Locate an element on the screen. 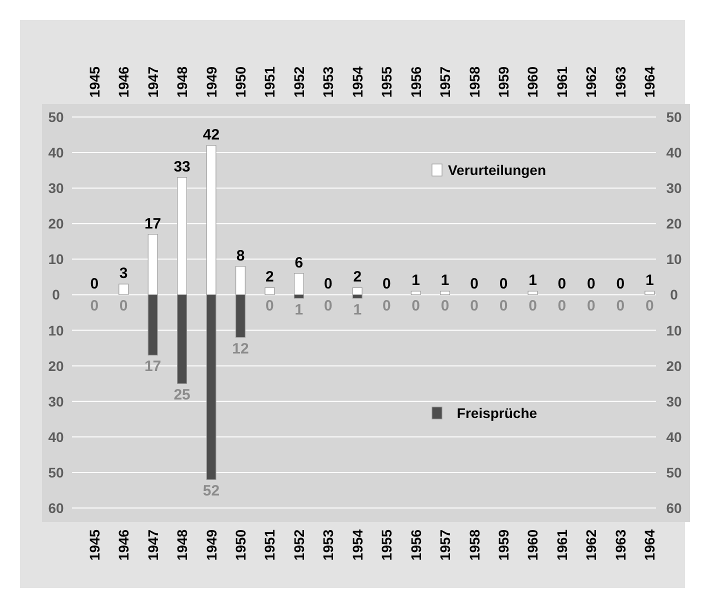  category-label: 1955 is located at coordinates (386, 545).